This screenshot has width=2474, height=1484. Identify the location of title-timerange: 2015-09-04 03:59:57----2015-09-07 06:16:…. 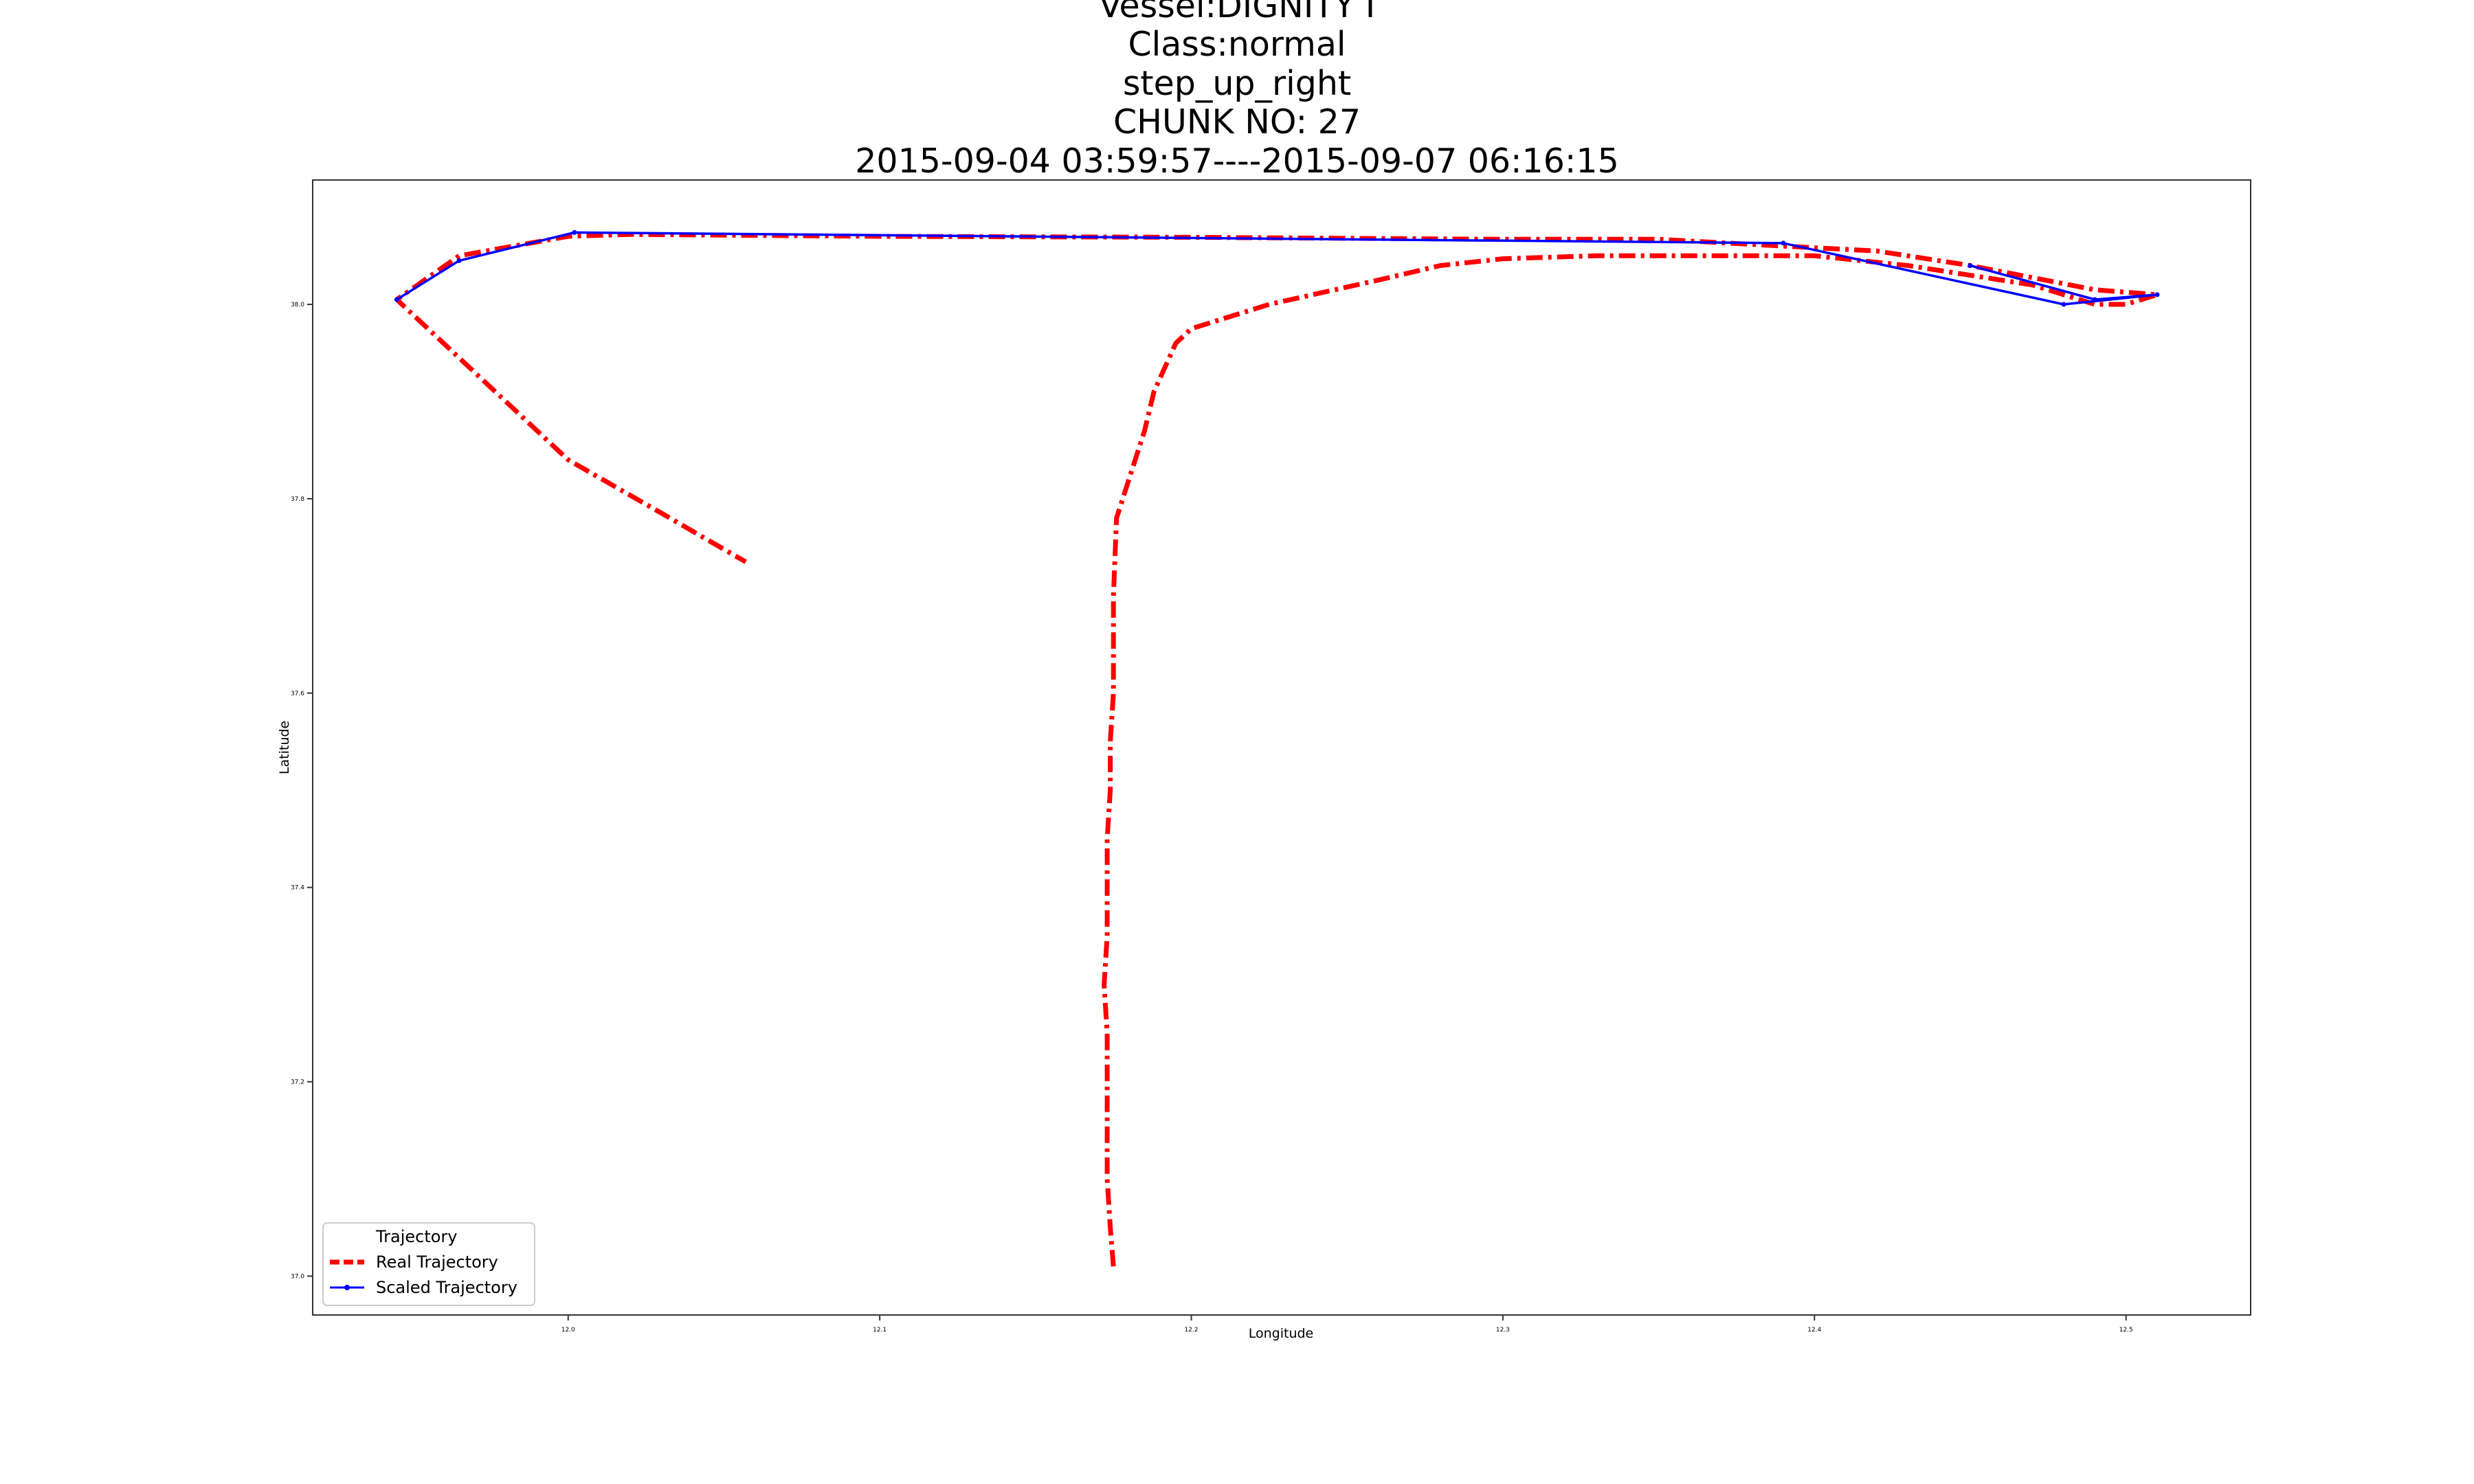
(1237, 161).